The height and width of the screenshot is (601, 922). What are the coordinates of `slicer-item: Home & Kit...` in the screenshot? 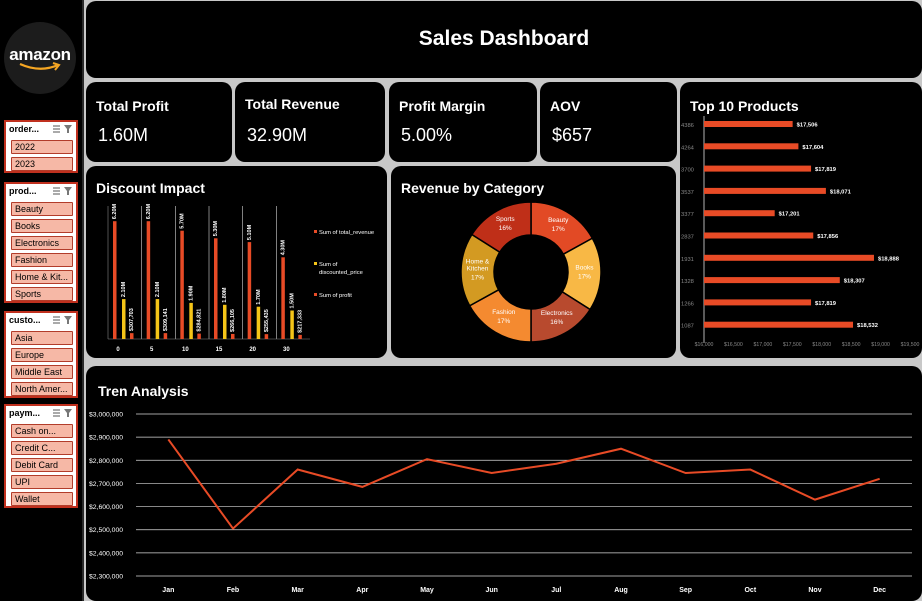 It's located at (42, 277).